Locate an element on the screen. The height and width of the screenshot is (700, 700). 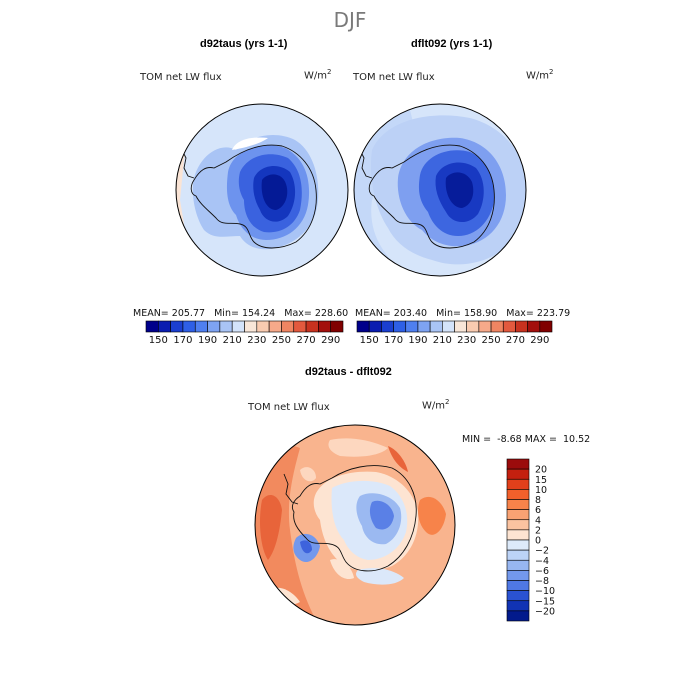
panel3-colorbar-tick-label: 0 is located at coordinates (538, 541).